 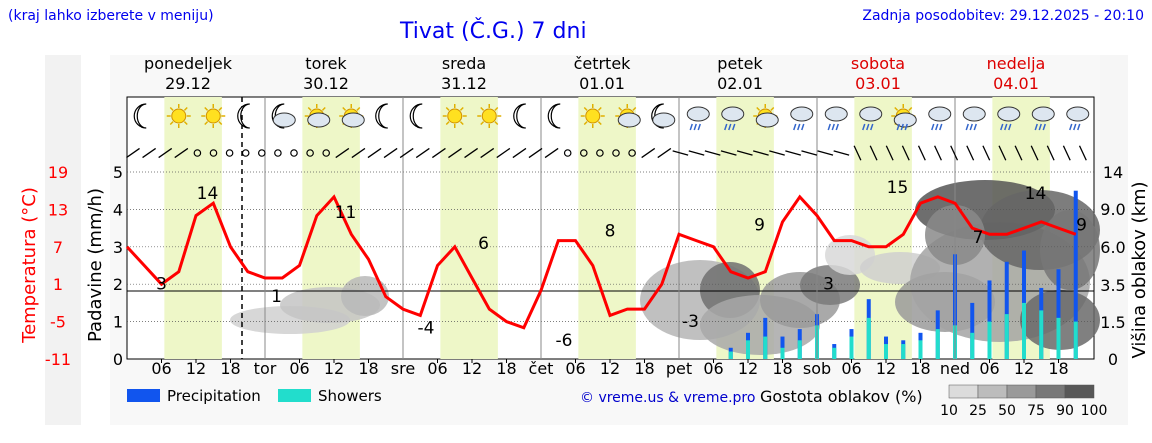 What do you see at coordinates (1016, 83) in the screenshot?
I see `day-date: 04.01` at bounding box center [1016, 83].